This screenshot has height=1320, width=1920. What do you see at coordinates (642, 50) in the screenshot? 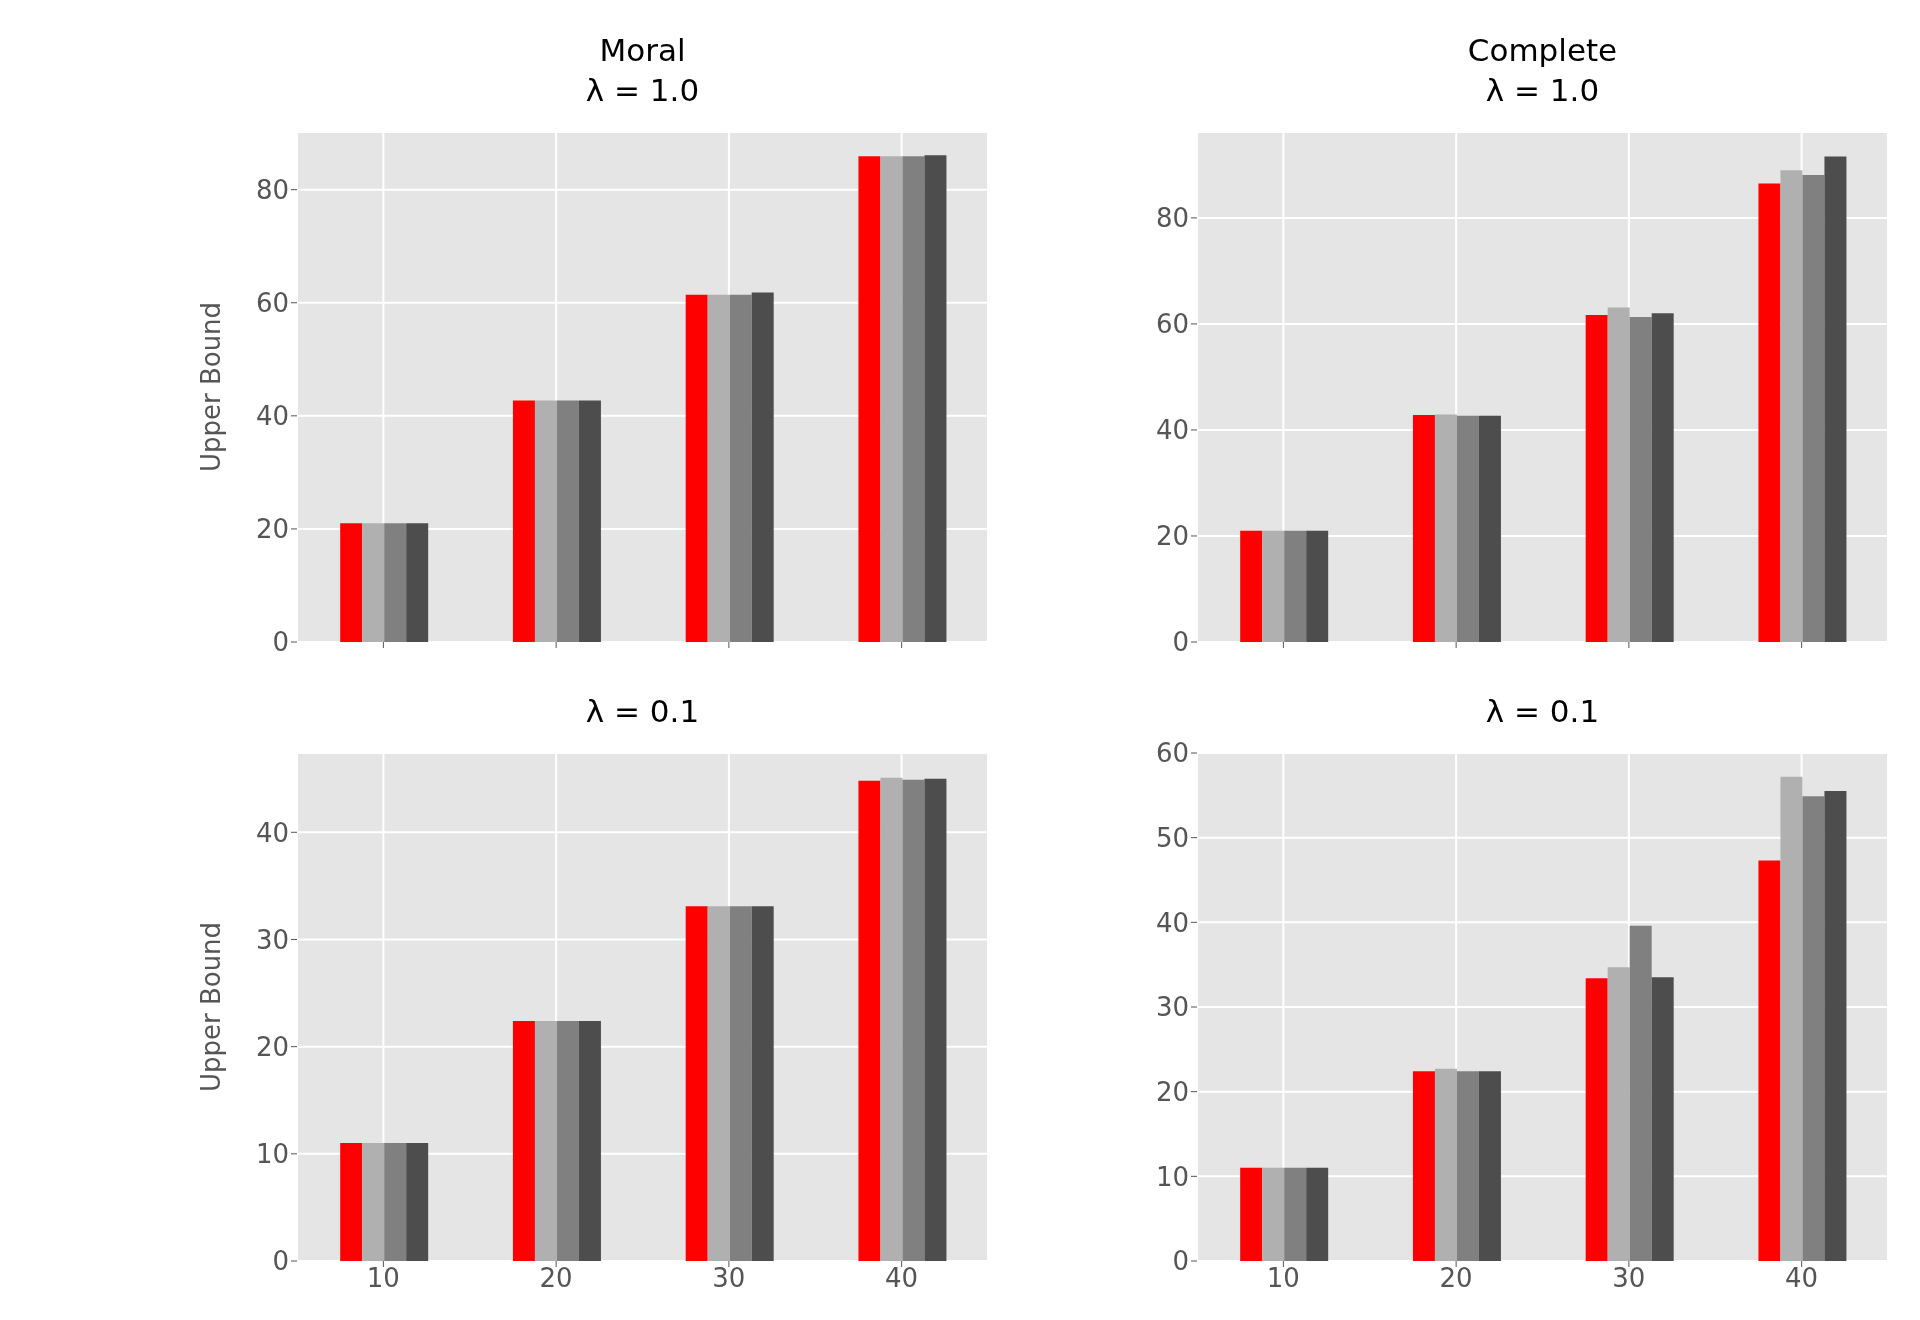
I see `chart-title: Moral` at bounding box center [642, 50].